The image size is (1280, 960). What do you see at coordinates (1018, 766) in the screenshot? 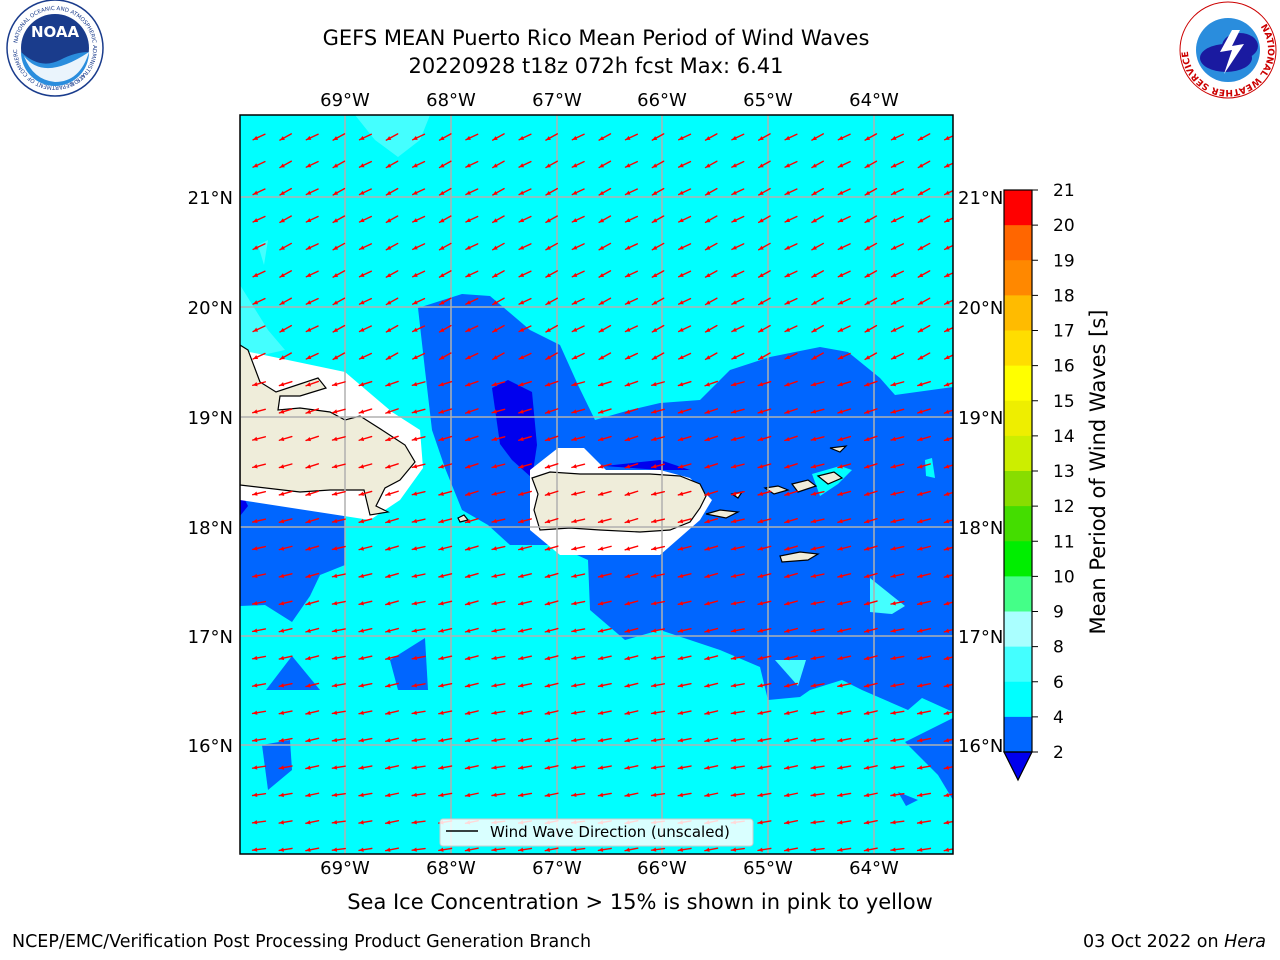
I see `colorbar-under-extension` at bounding box center [1018, 766].